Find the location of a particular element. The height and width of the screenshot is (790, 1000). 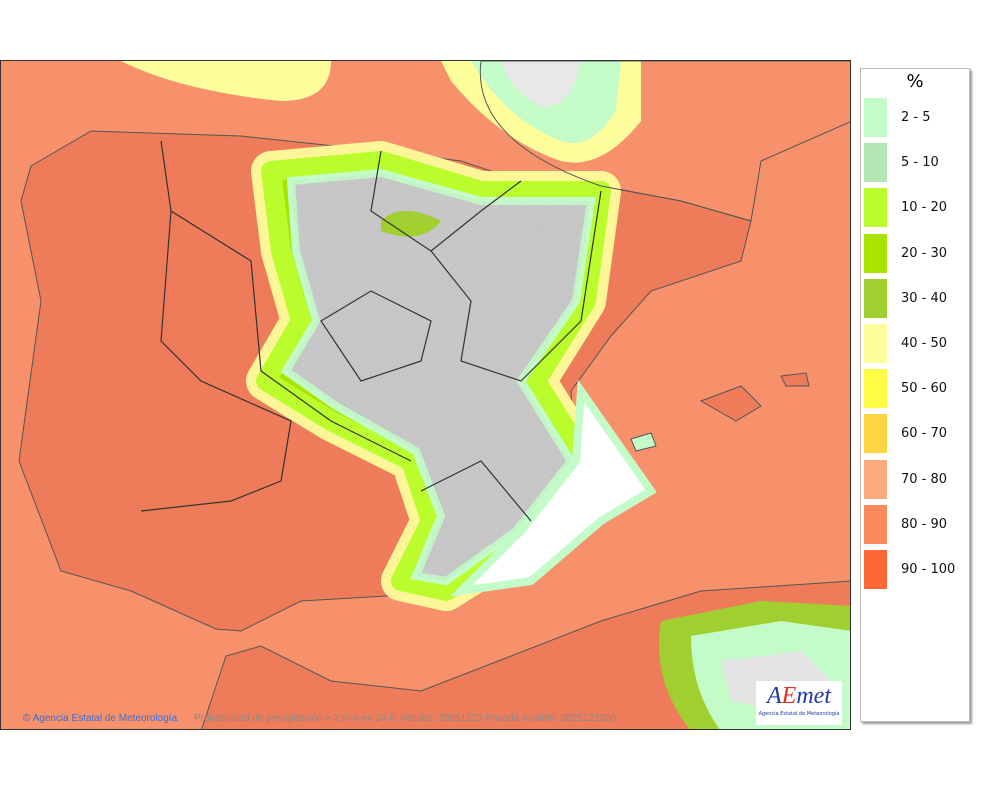

legend-label: 50 - 60 is located at coordinates (924, 389).